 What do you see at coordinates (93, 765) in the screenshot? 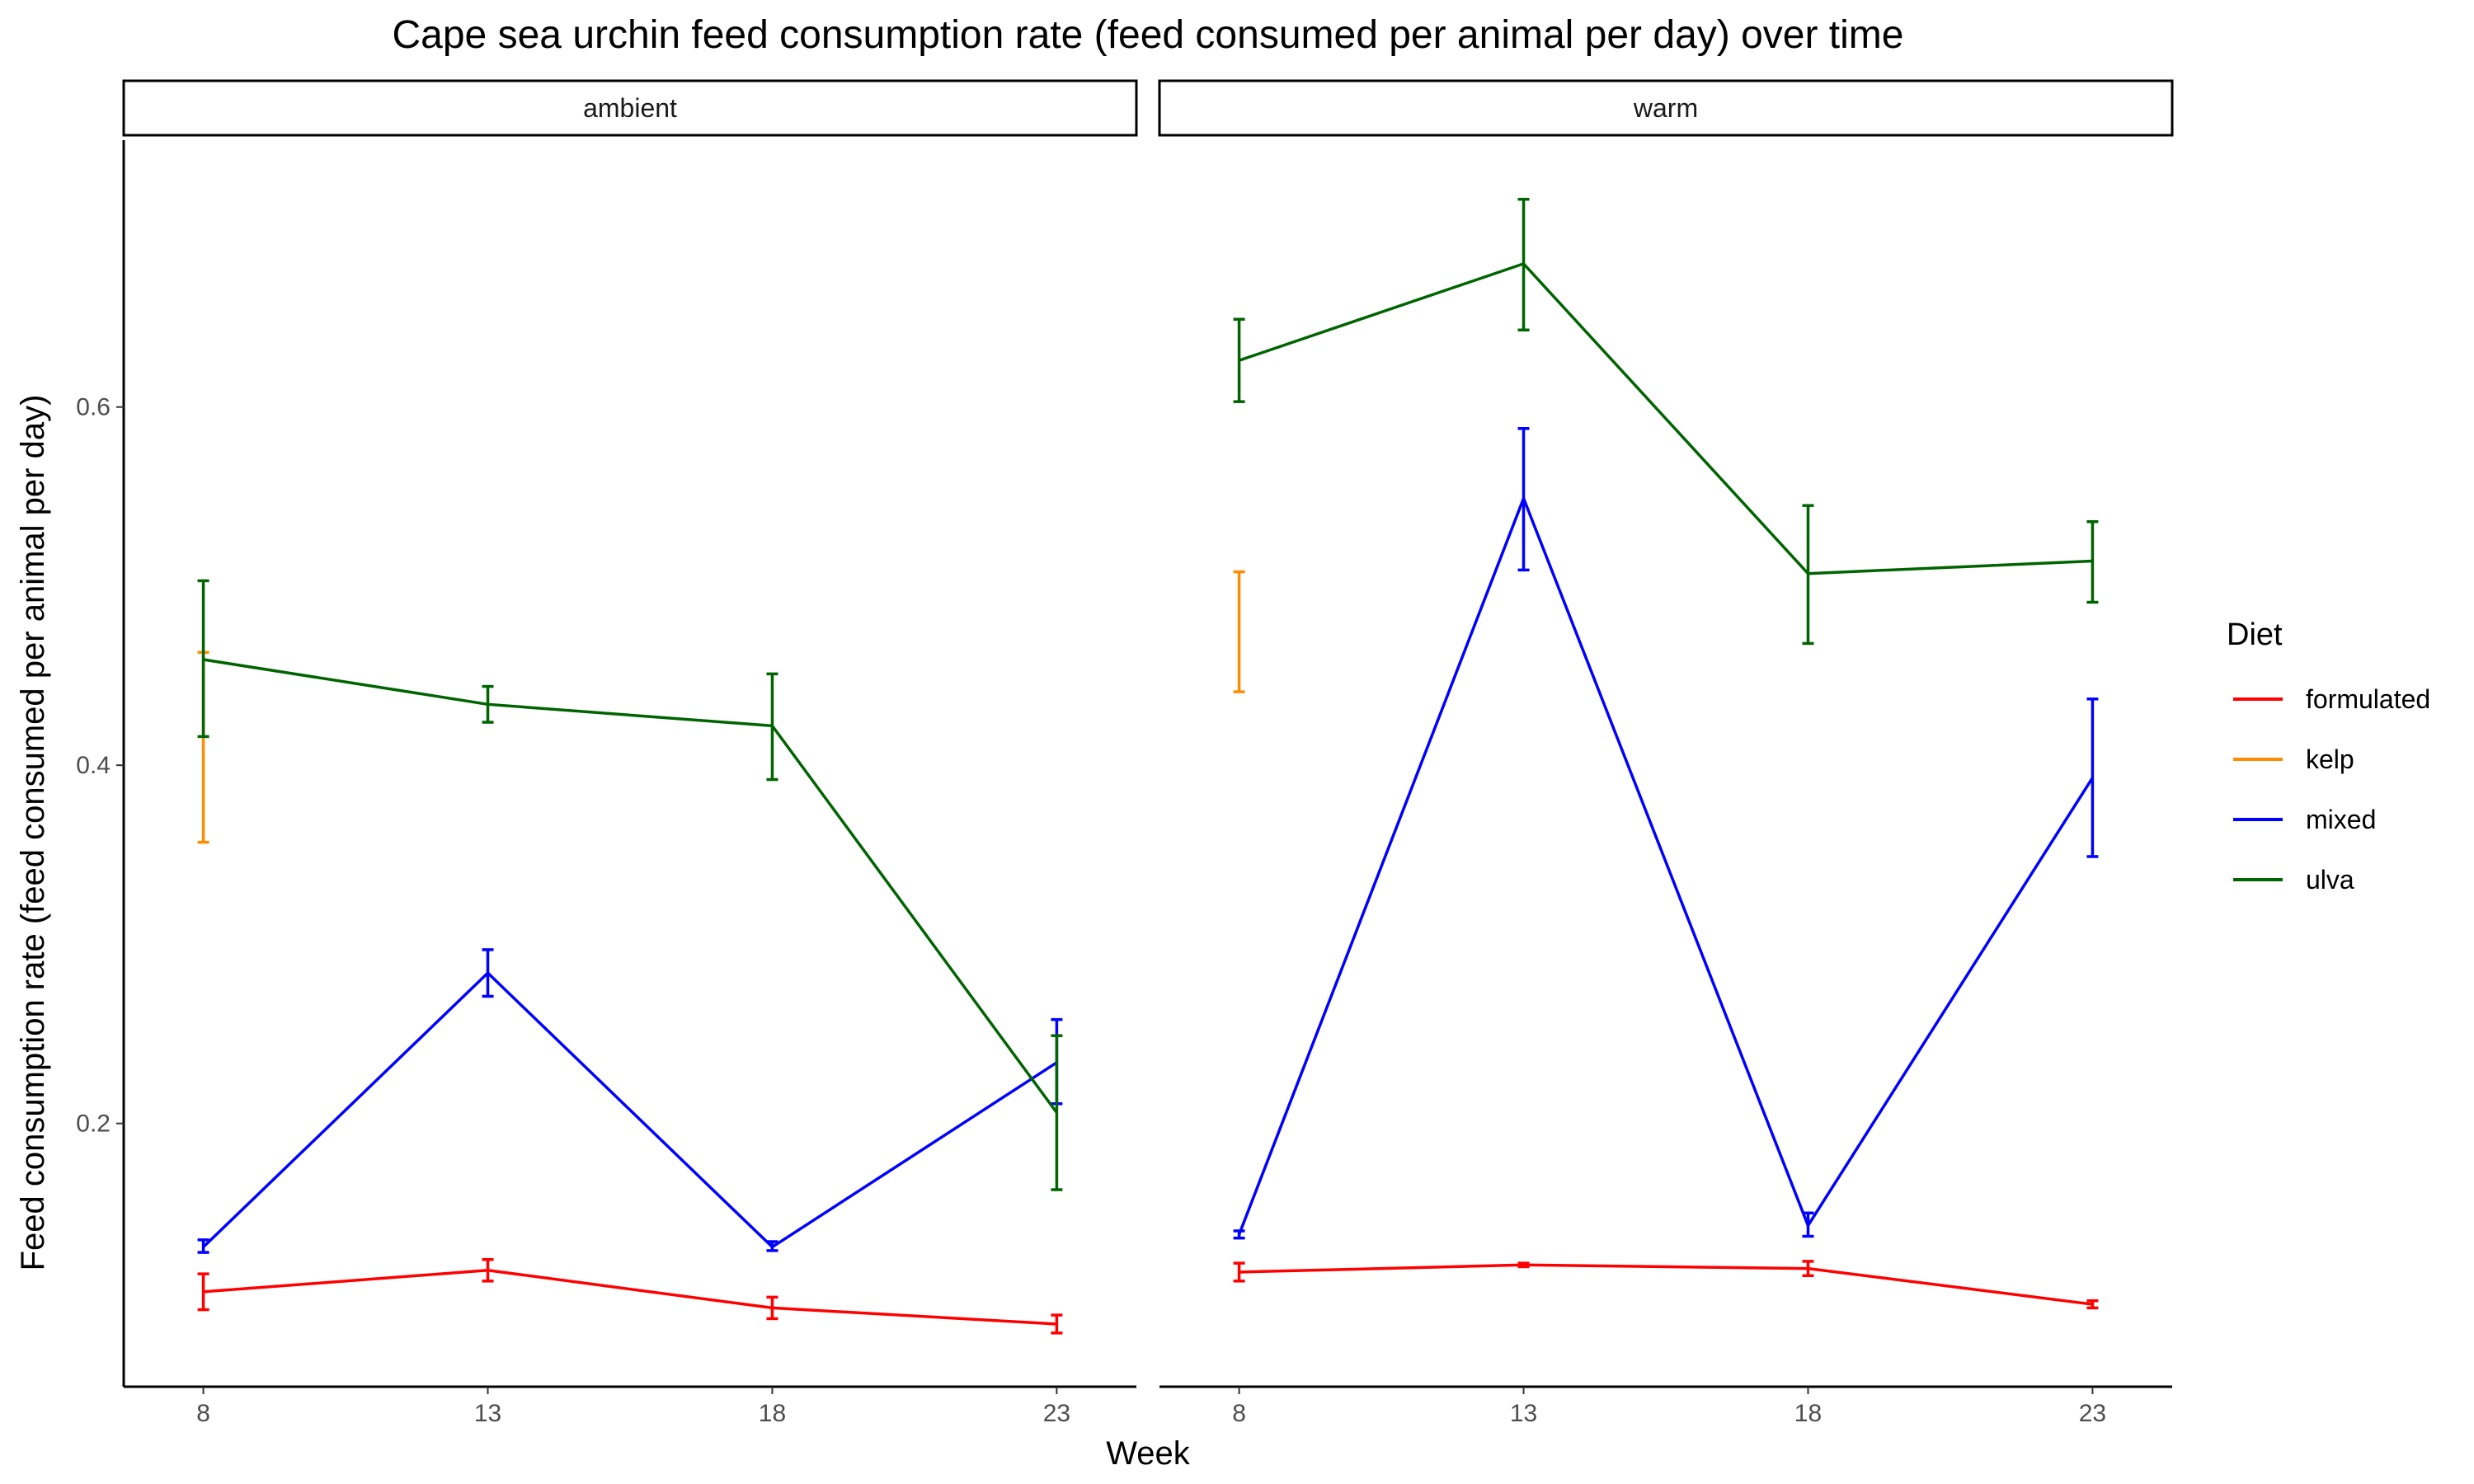
I see `y-tick-label: 0.4` at bounding box center [93, 765].